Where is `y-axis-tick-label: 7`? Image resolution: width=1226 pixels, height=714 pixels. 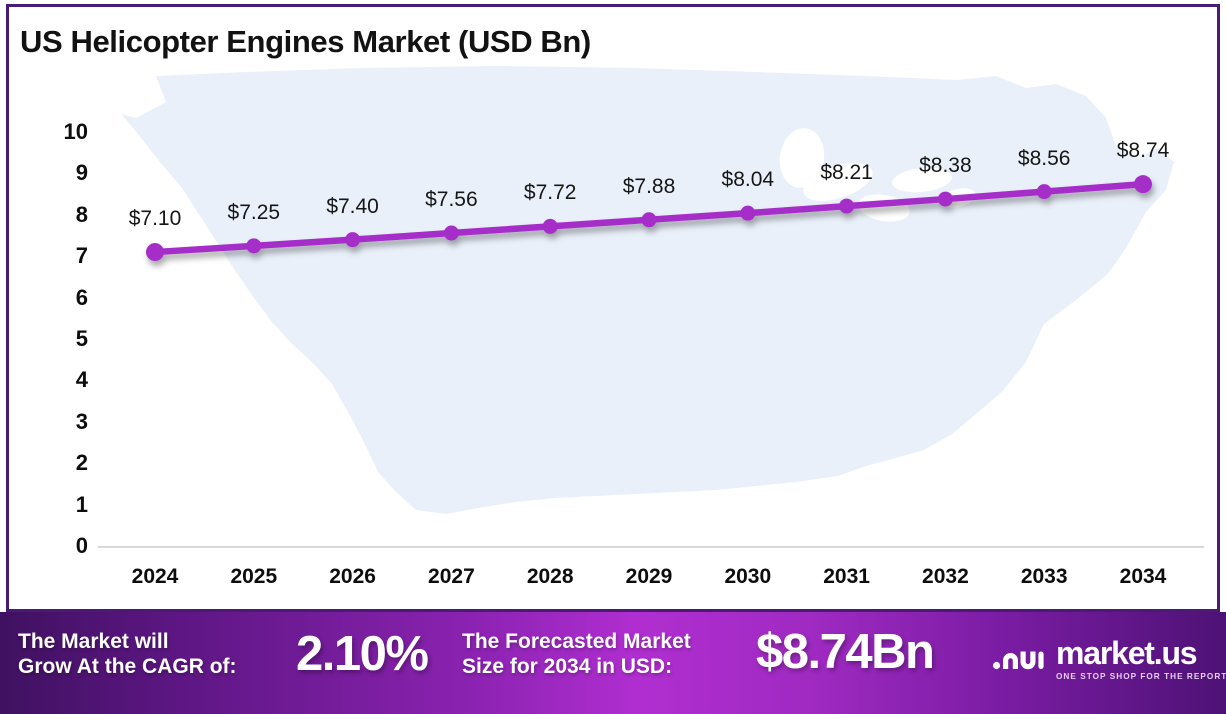
y-axis-tick-label: 7 is located at coordinates (81, 256).